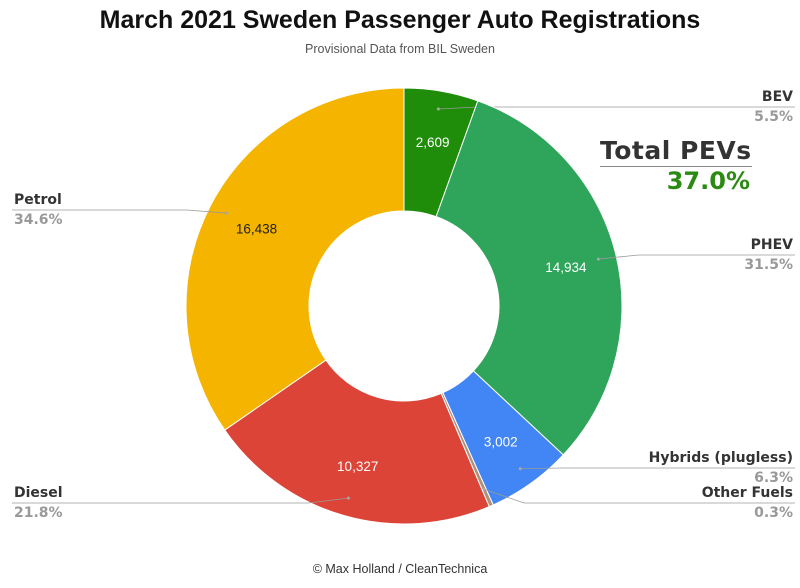  Describe the element at coordinates (747, 493) in the screenshot. I see `slice-name-label: Other Fuels` at that location.